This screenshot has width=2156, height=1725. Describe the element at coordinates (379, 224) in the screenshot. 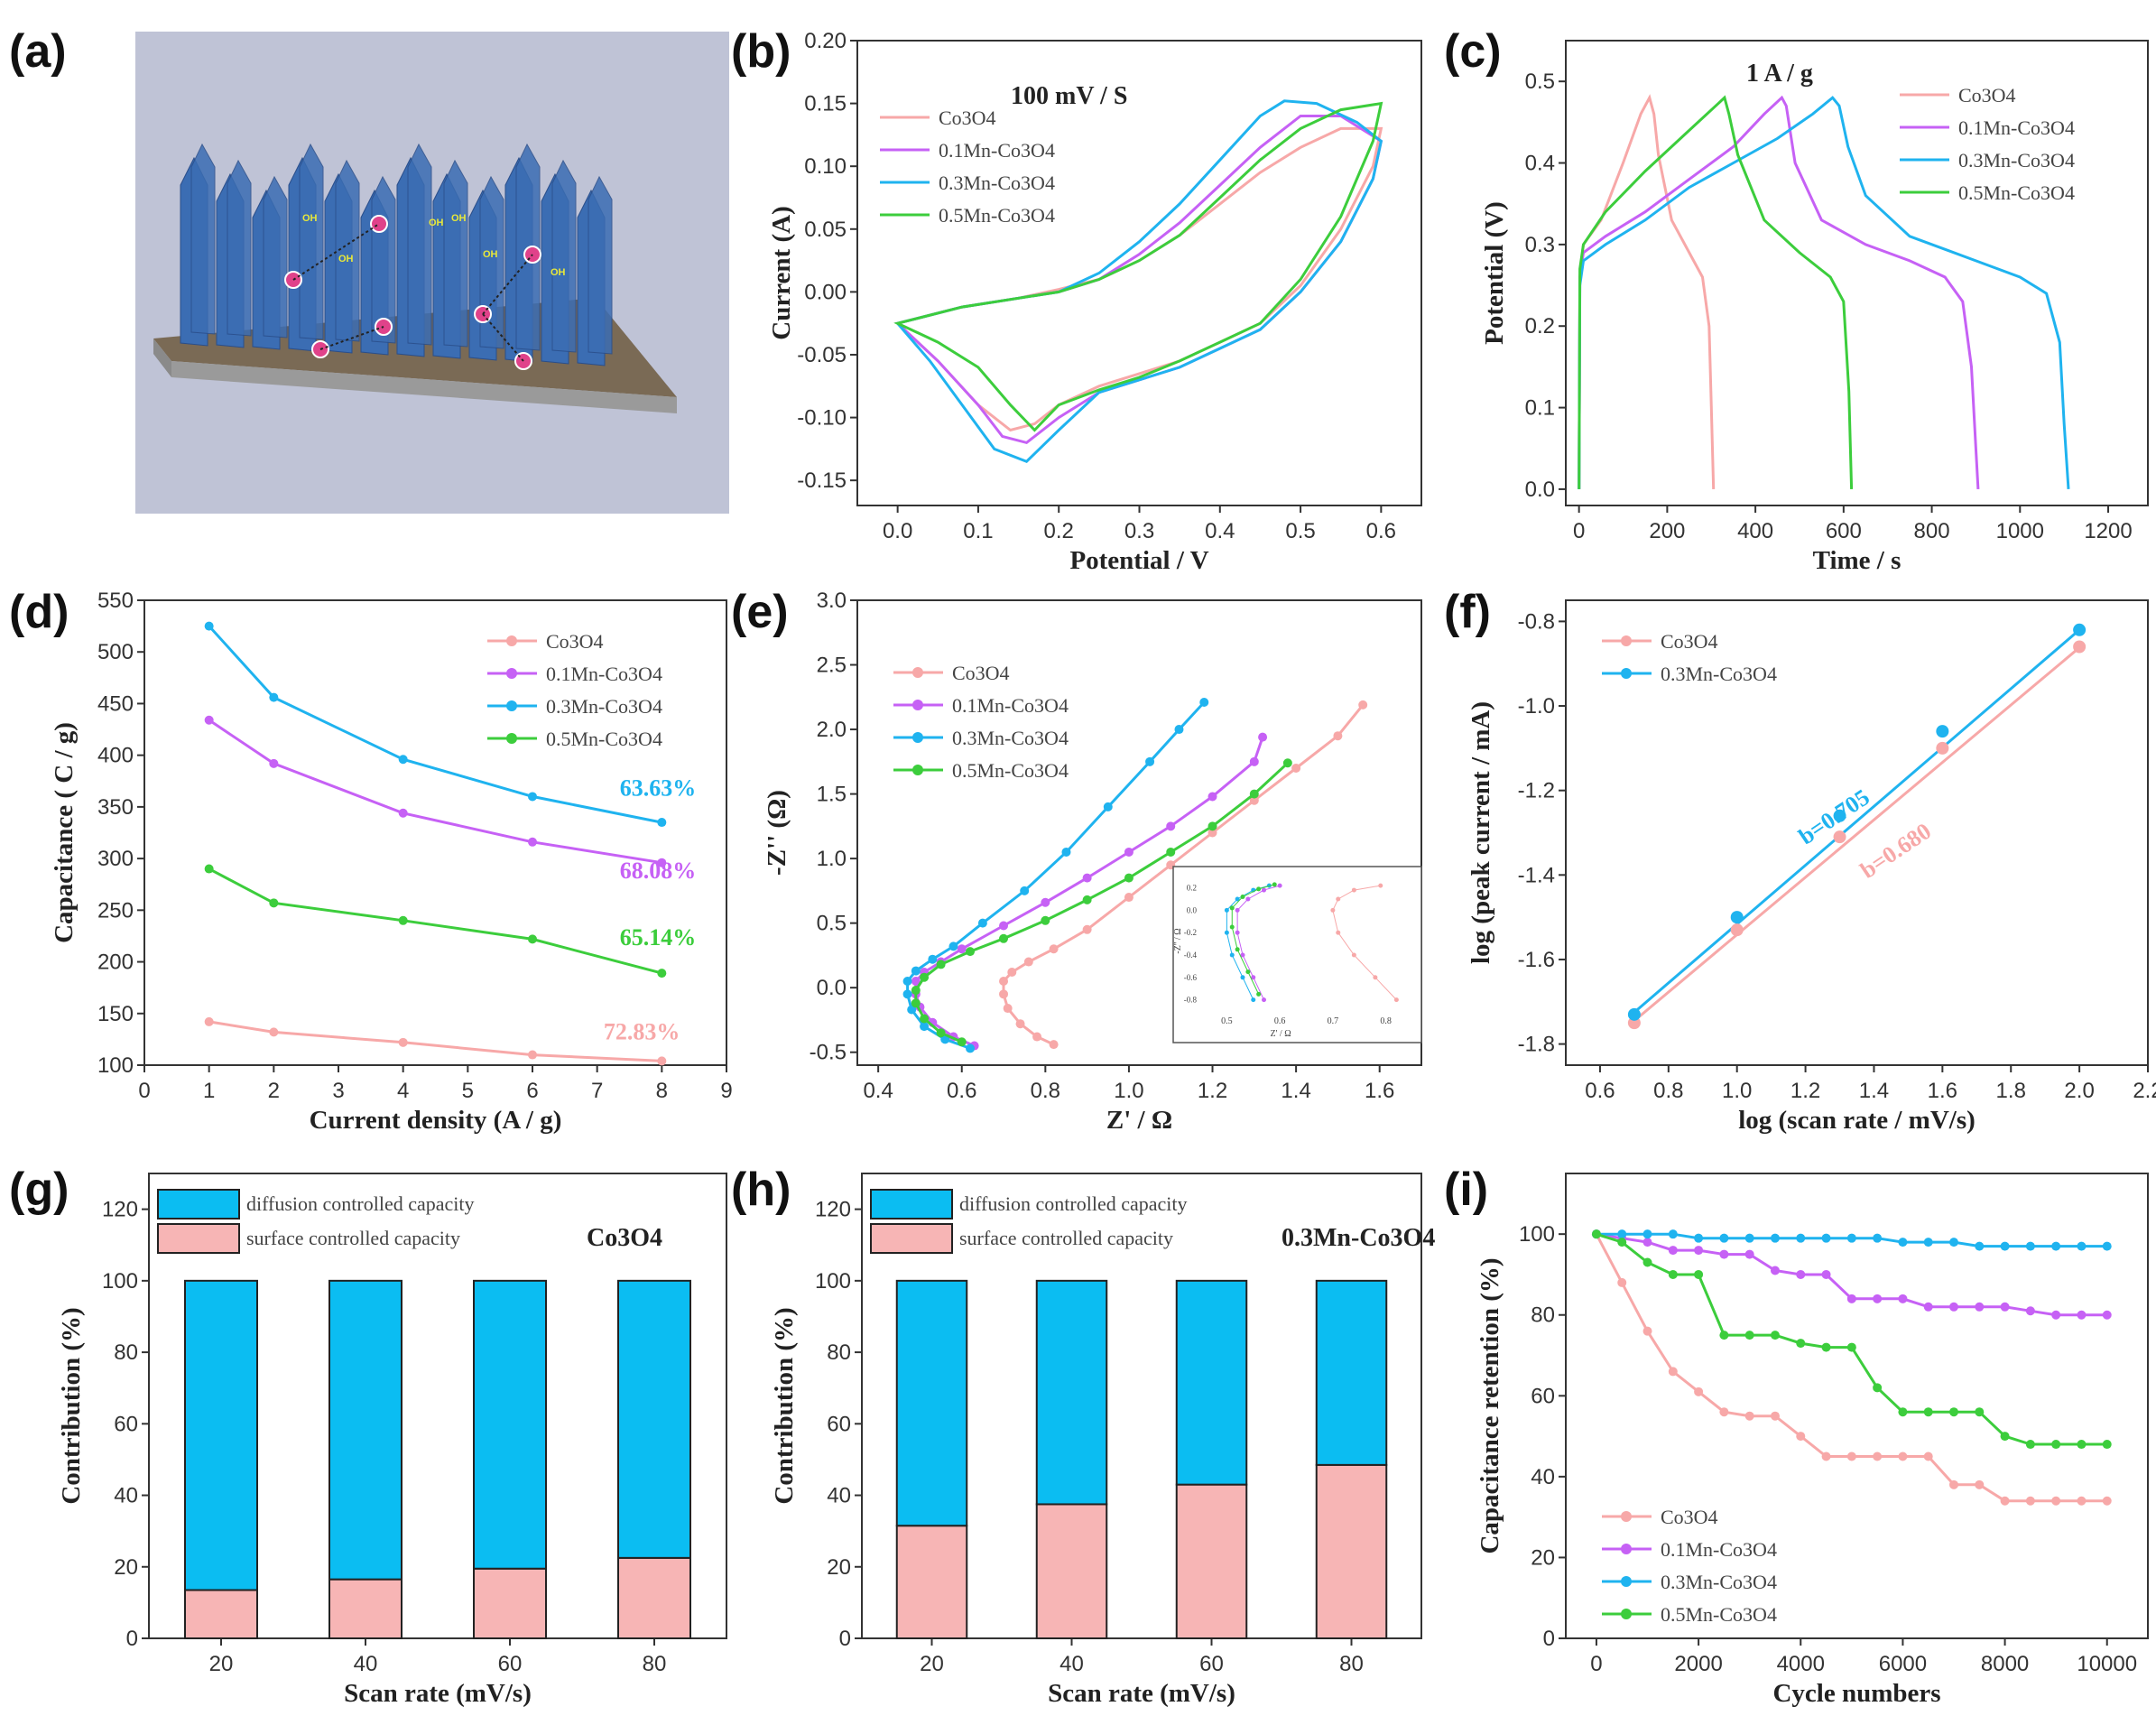

I see `electrolyte-ion` at that location.